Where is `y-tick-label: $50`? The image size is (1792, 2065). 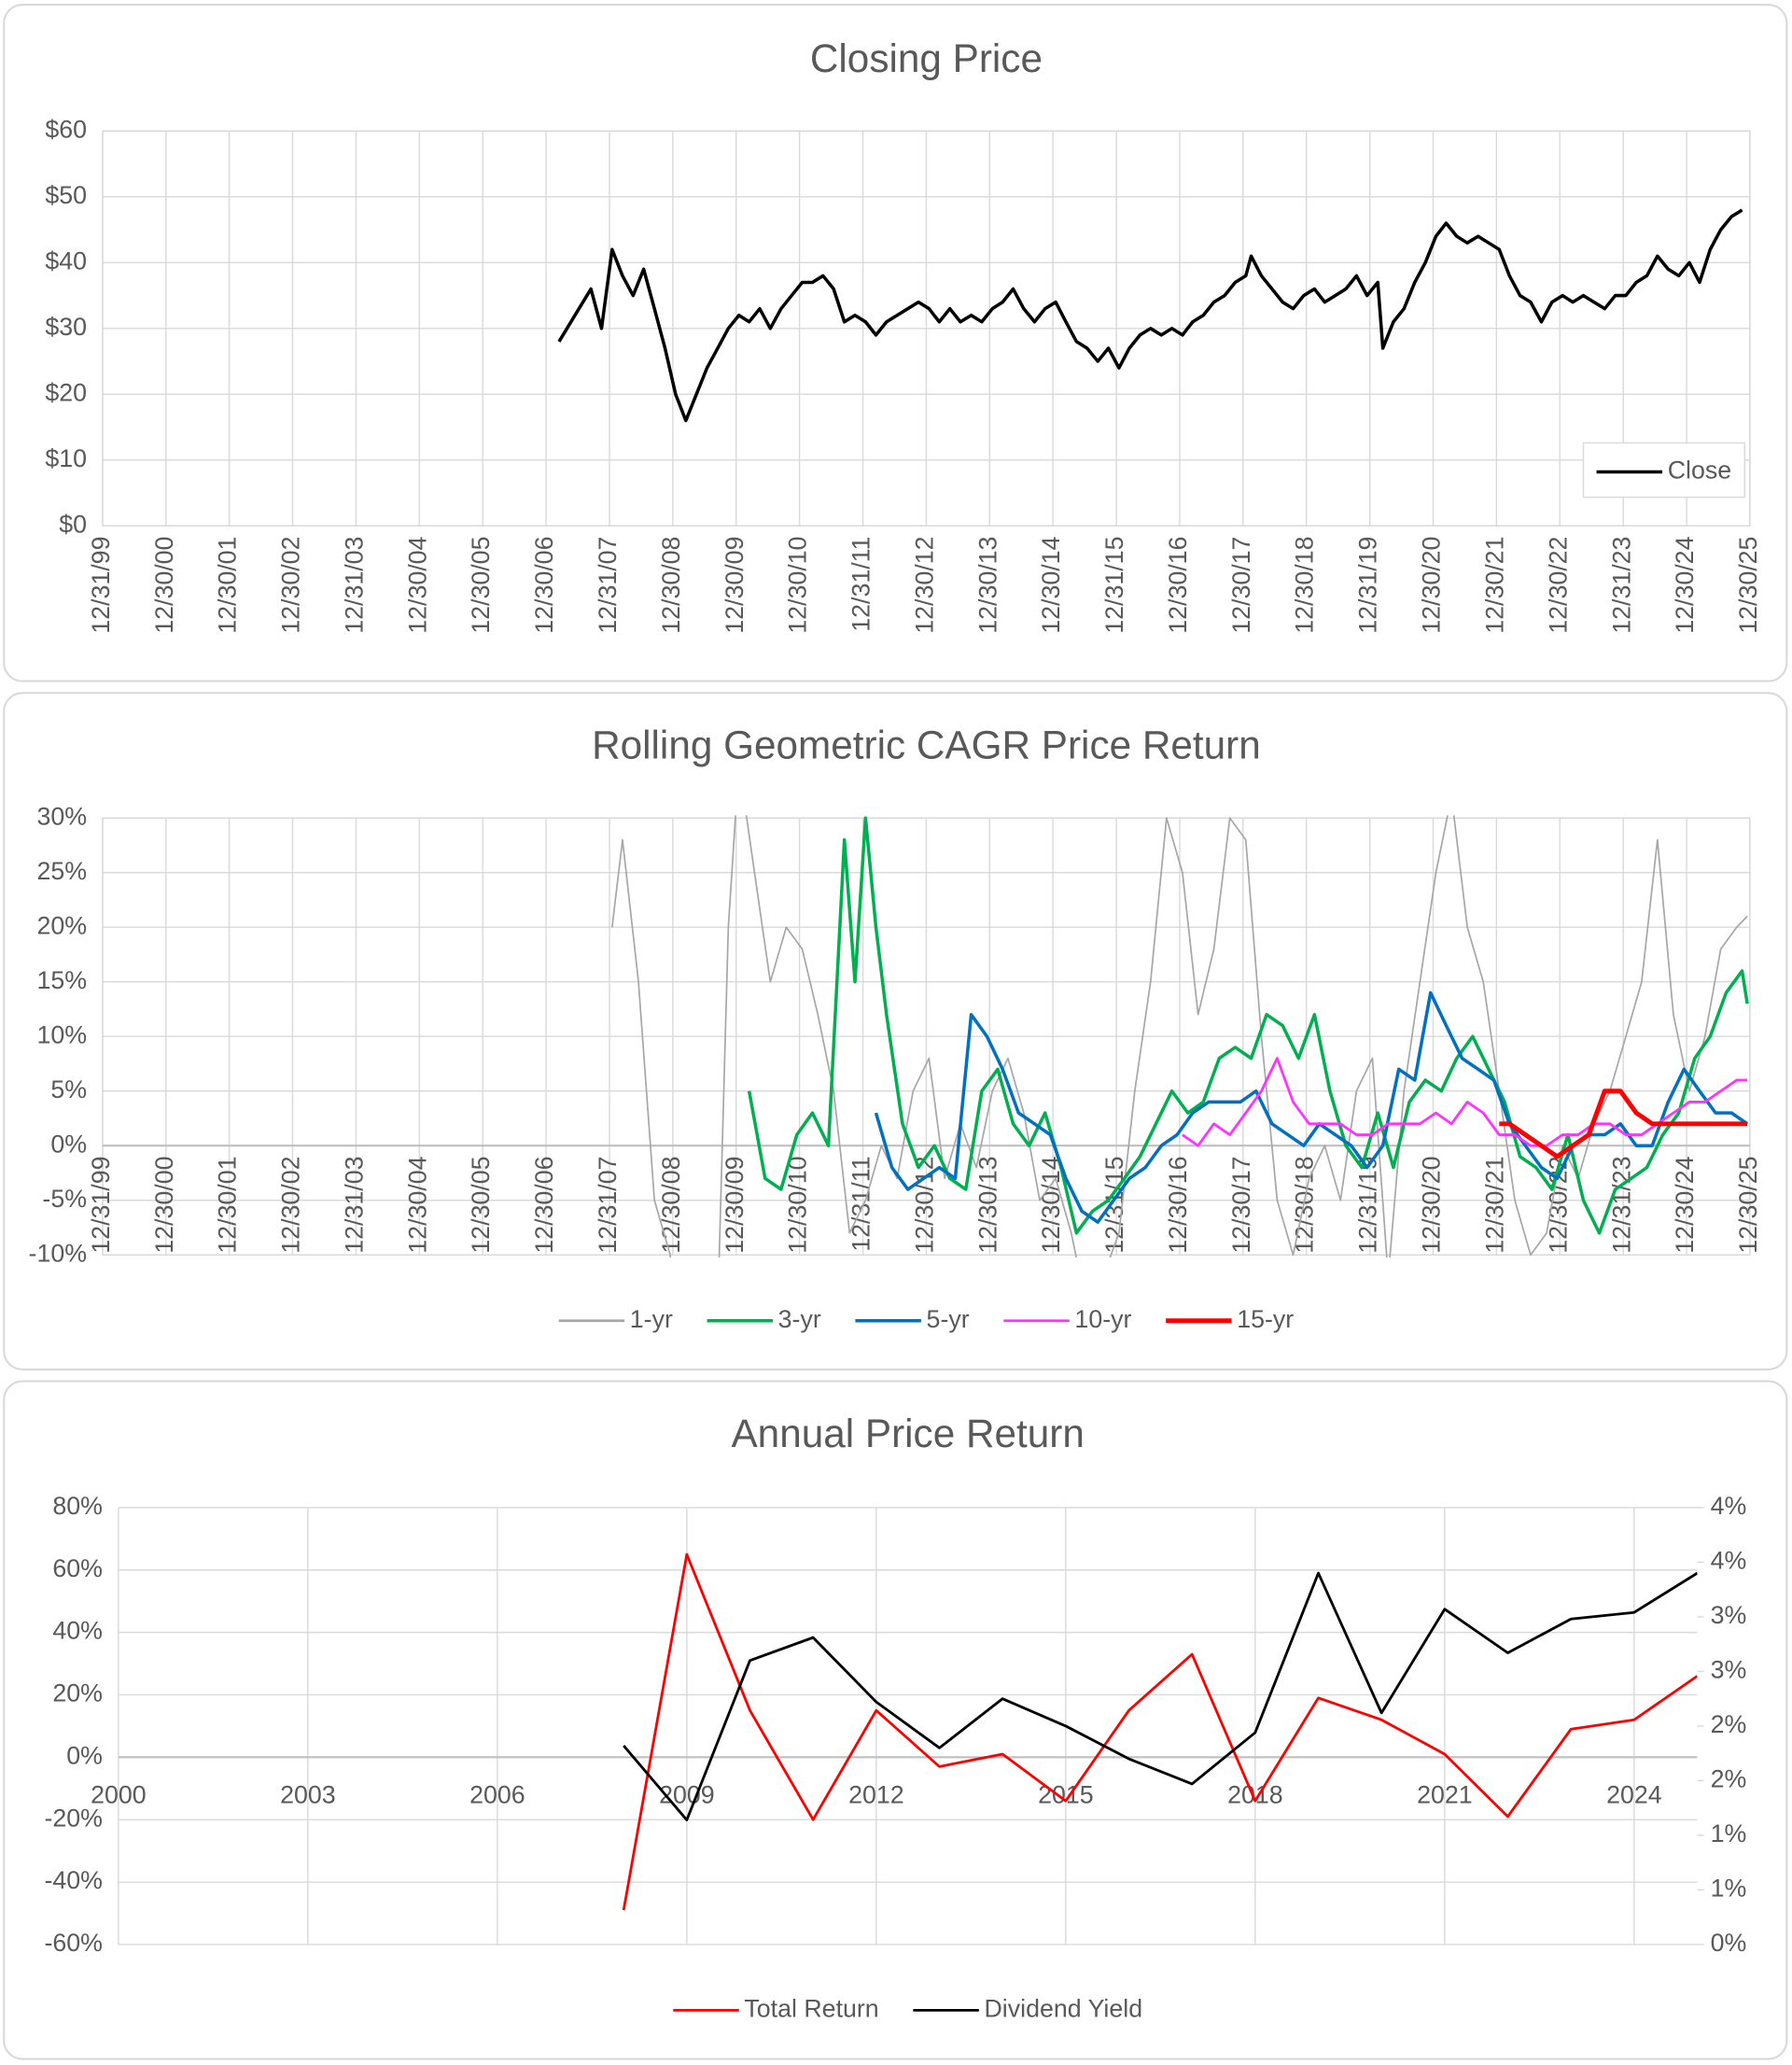 y-tick-label: $50 is located at coordinates (66, 195).